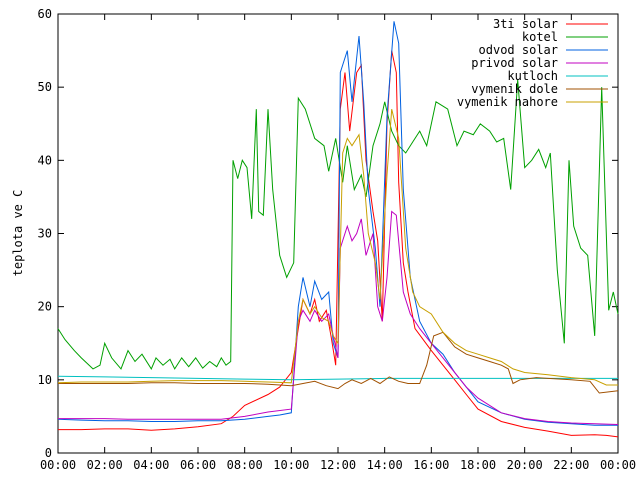 The image size is (640, 480). What do you see at coordinates (45, 234) in the screenshot?
I see `y-tick-label: 30` at bounding box center [45, 234].